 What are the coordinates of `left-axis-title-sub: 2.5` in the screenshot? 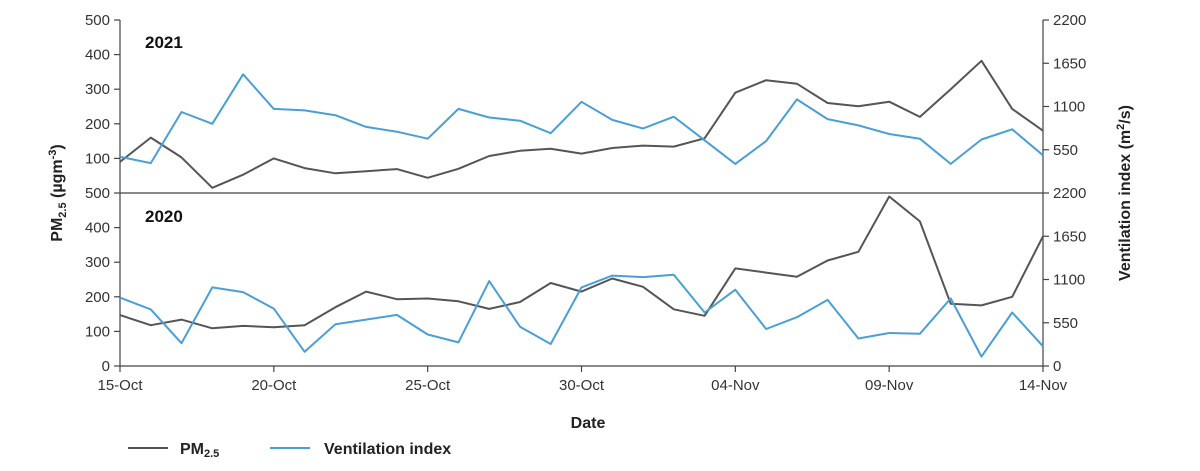 It's located at (63, 209).